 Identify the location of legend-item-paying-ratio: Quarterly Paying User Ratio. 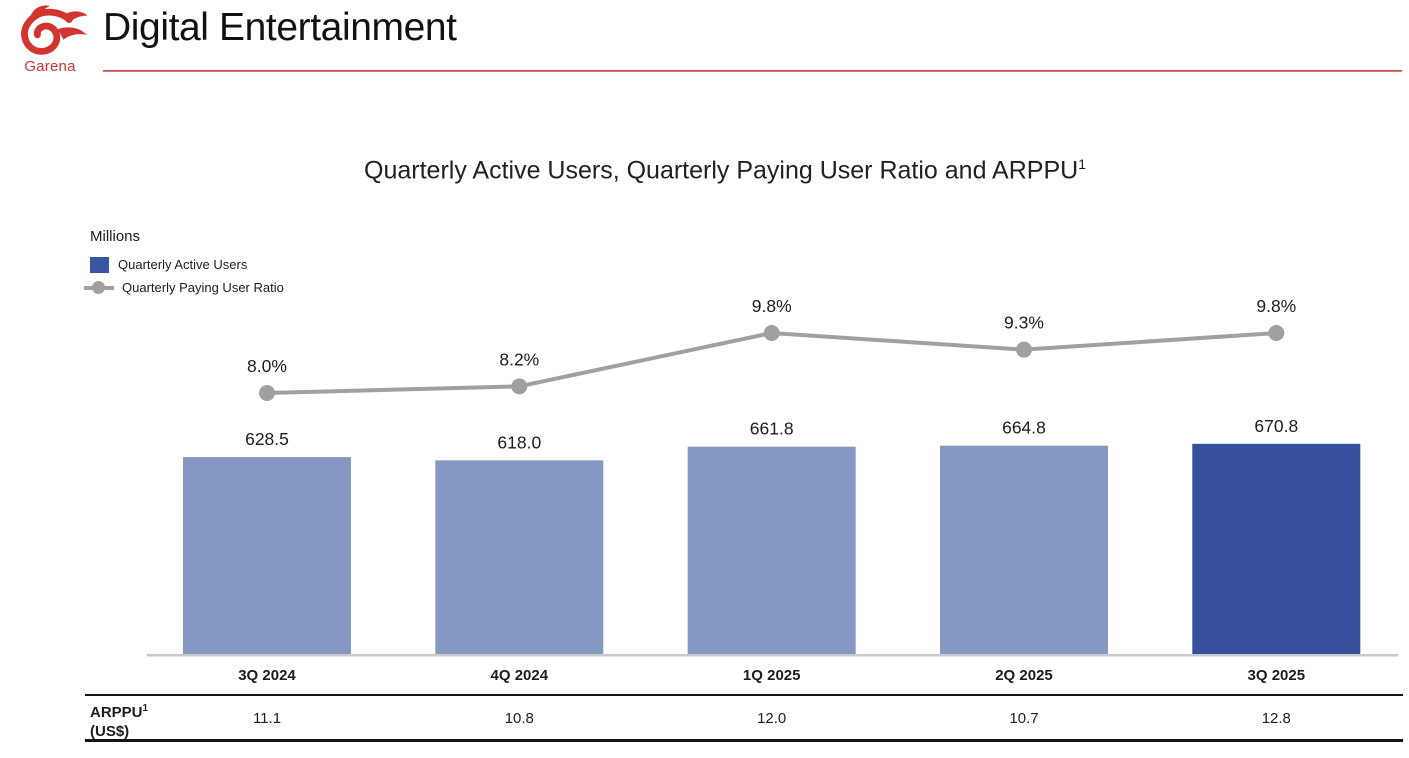
(184, 287).